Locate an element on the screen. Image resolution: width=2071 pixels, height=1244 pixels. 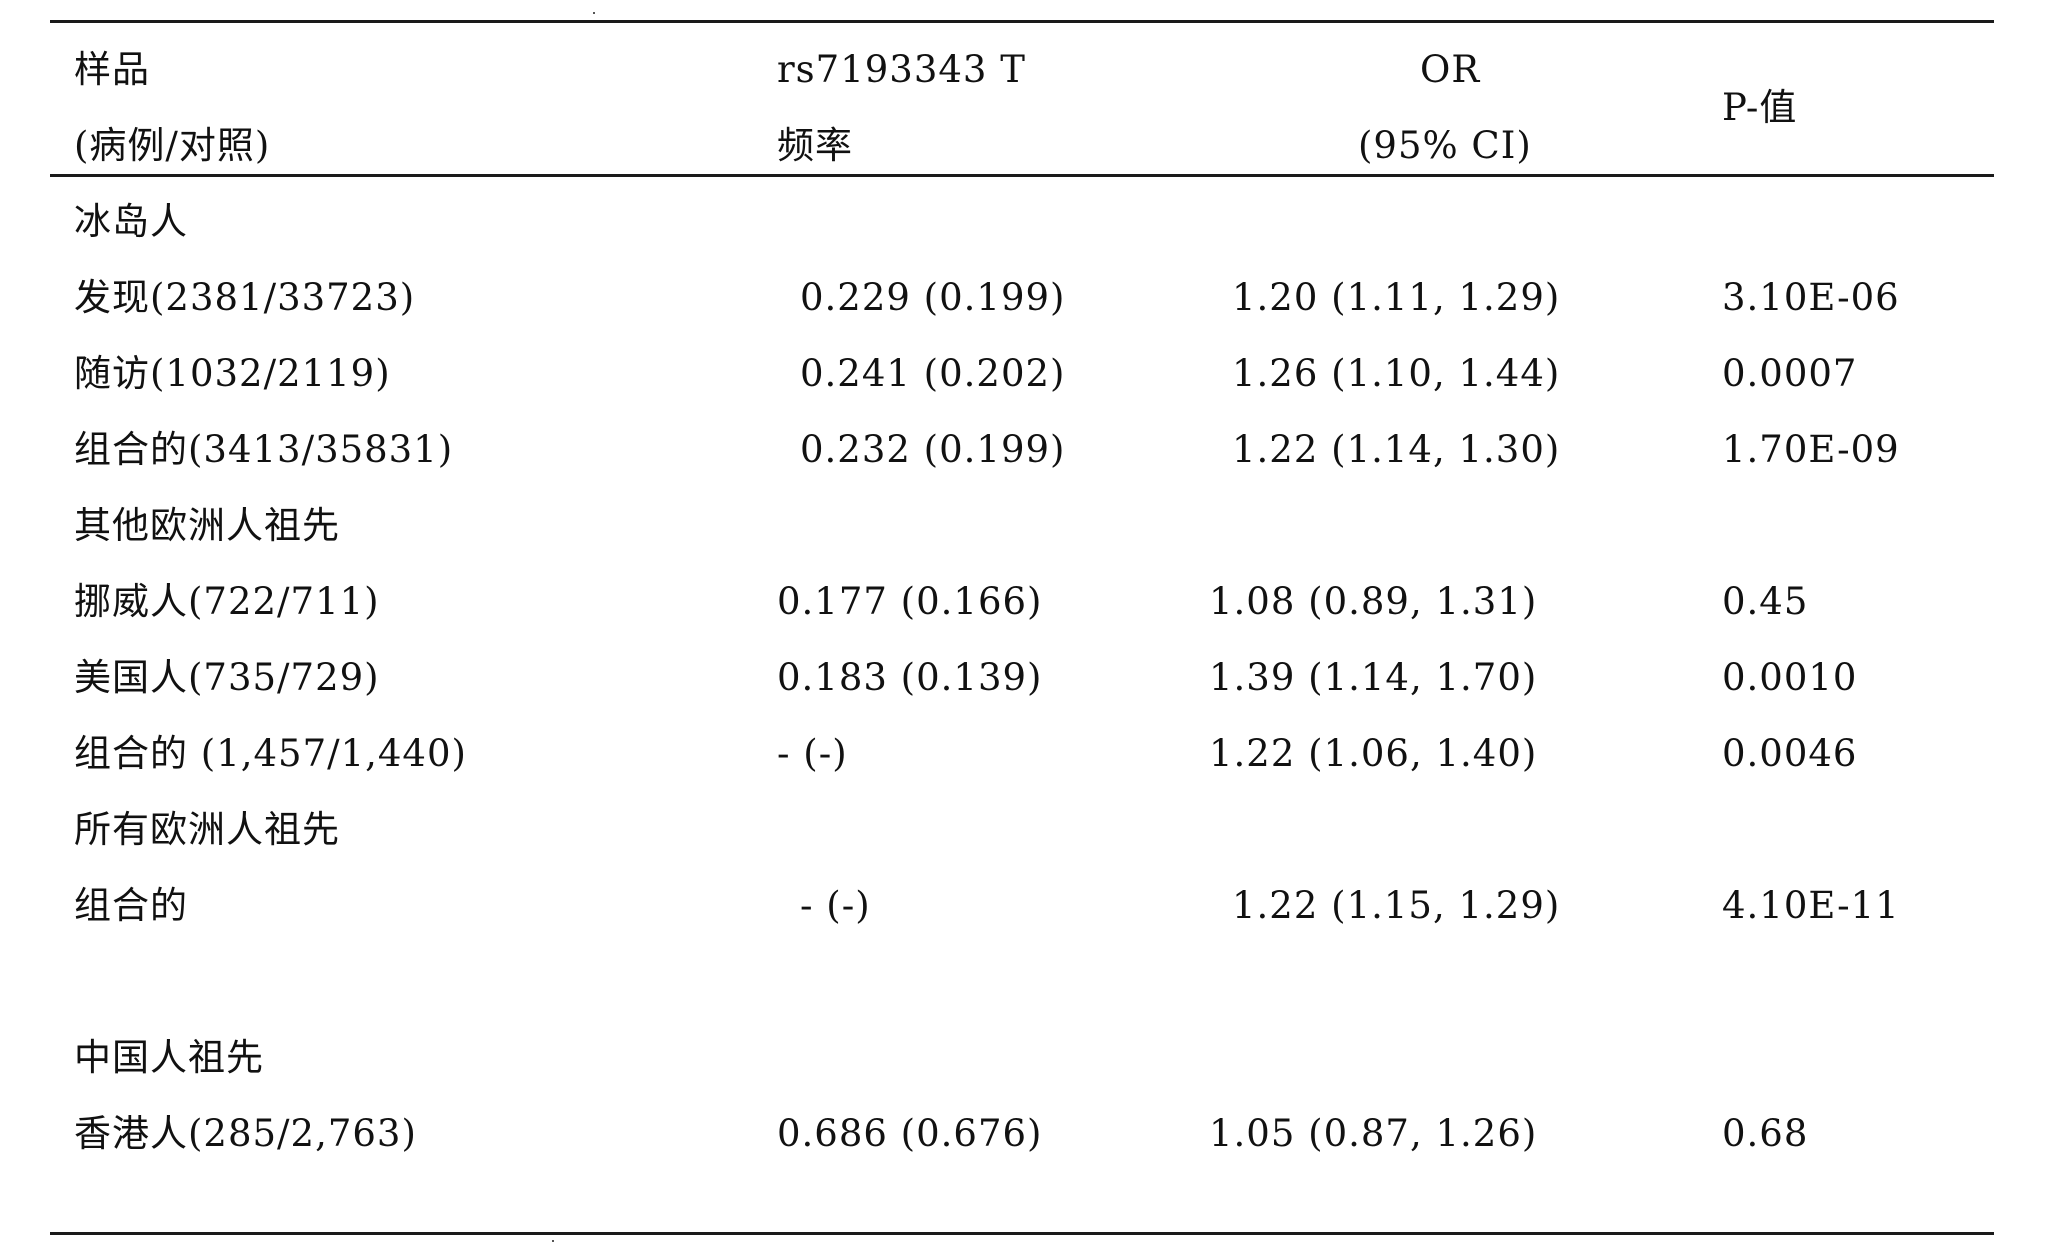
header-frequency-sub: 频率 is located at coordinates (815, 146).